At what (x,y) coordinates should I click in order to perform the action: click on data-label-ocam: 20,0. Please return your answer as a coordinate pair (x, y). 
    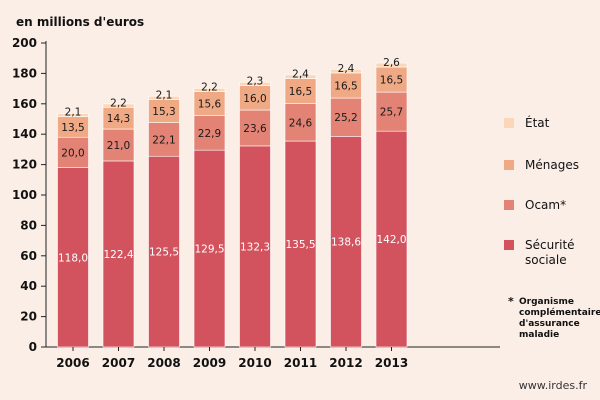
    Looking at the image, I should click on (72, 153).